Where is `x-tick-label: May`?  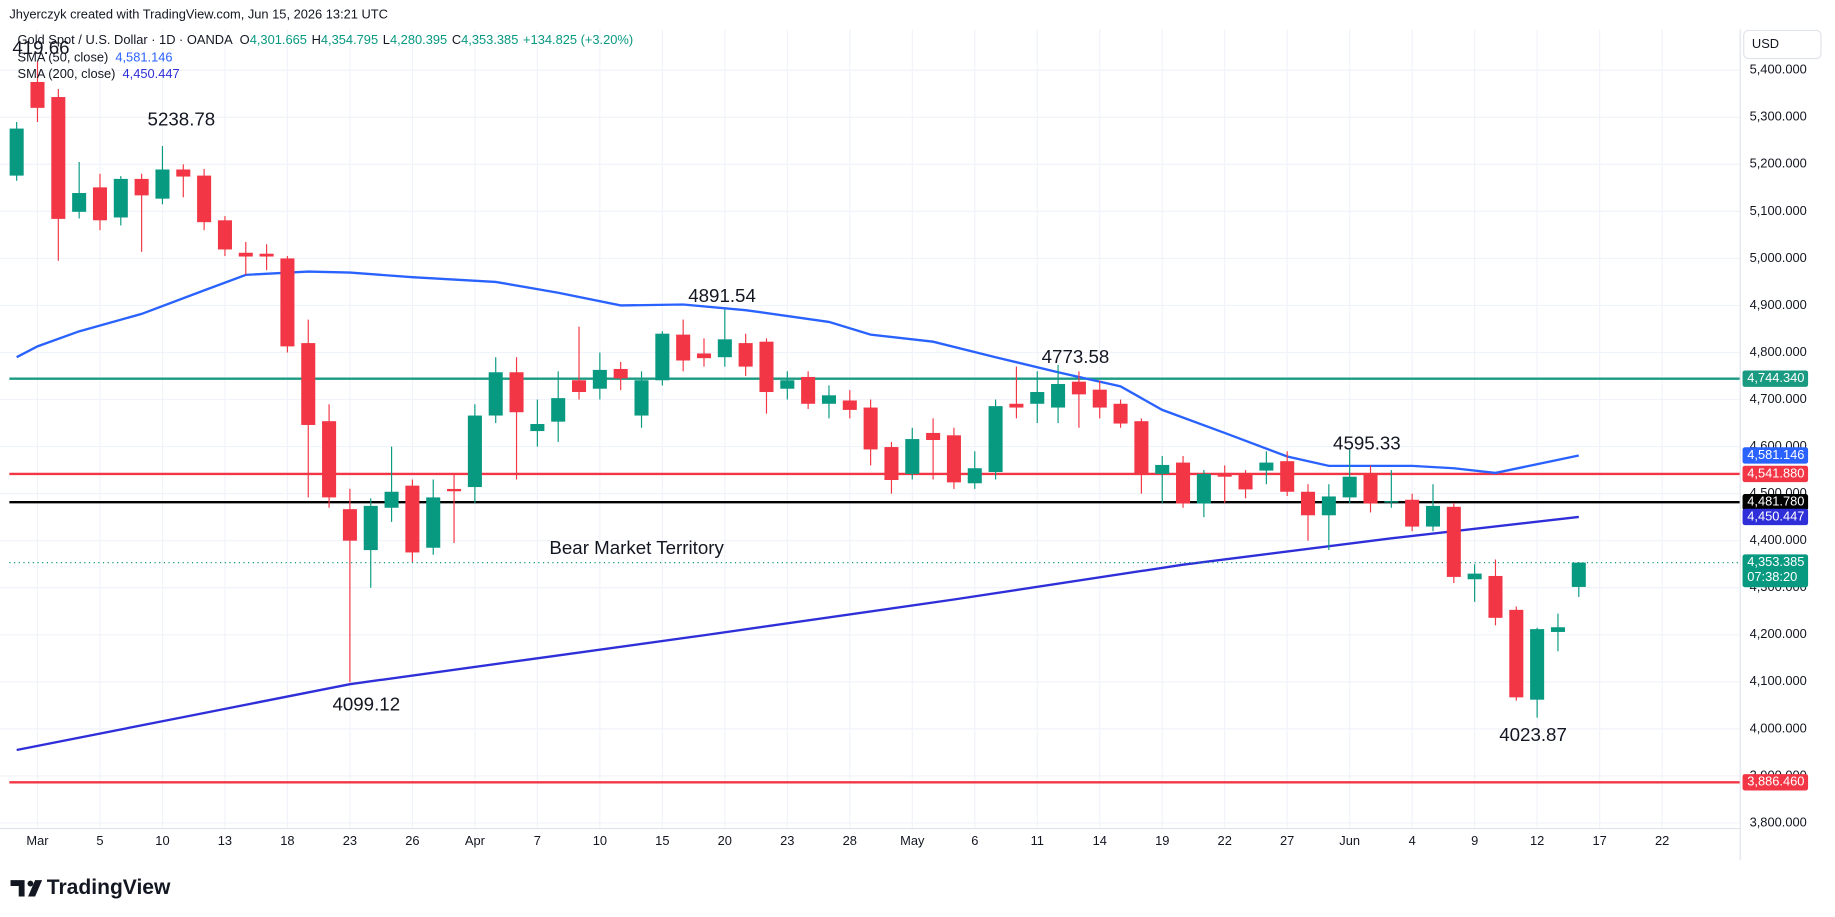
x-tick-label: May is located at coordinates (912, 840).